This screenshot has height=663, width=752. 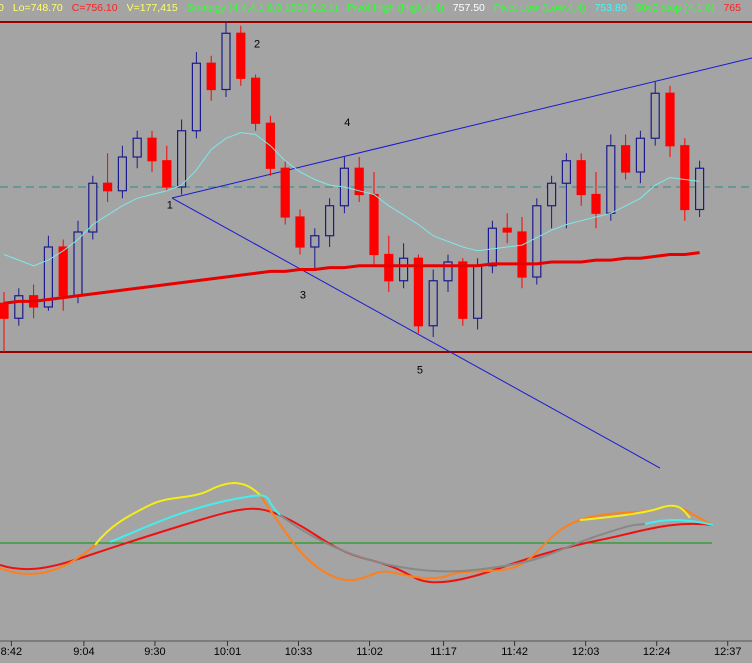 I want to click on header-item: Pivot High (High,4,4), so click(x=395, y=8).